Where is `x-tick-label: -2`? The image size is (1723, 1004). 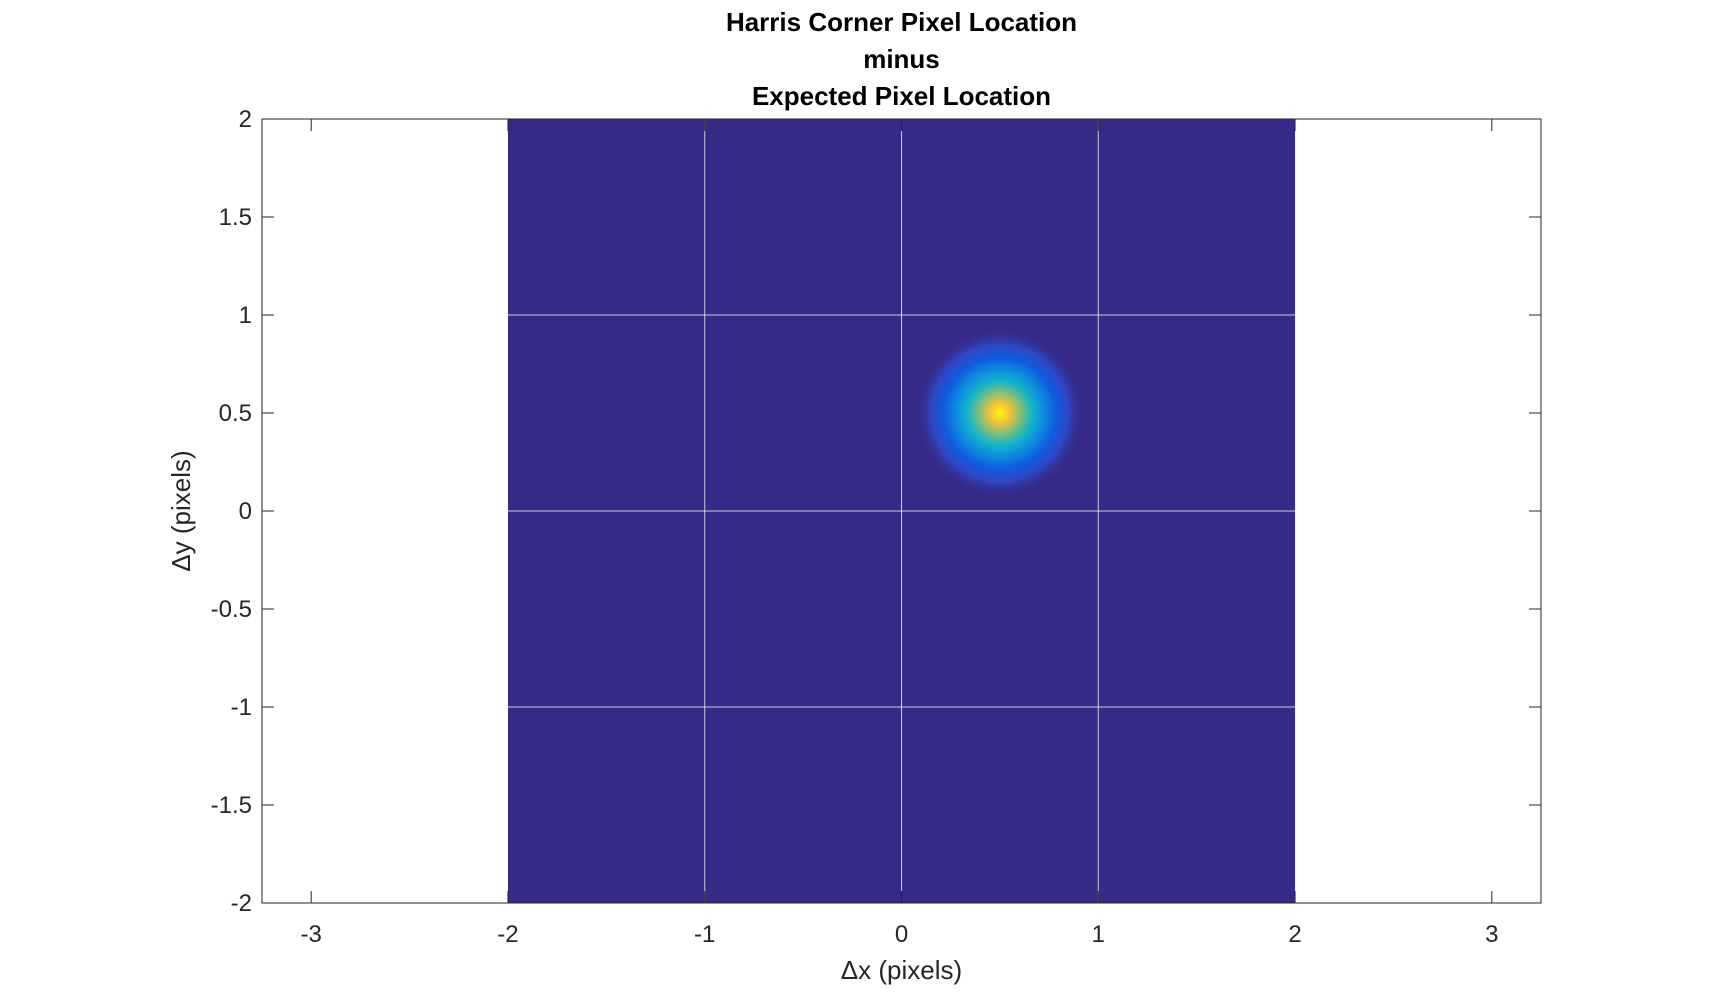
x-tick-label: -2 is located at coordinates (507, 934).